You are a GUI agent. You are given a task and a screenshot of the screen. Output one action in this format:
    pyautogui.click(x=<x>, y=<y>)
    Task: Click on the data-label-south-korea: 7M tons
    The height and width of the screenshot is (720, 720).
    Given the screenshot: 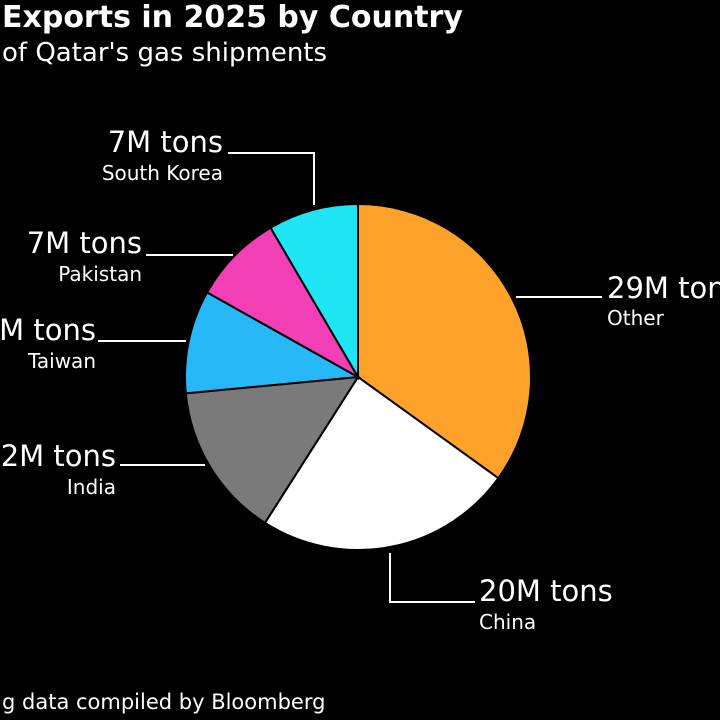 What is the action you would take?
    pyautogui.click(x=165, y=142)
    